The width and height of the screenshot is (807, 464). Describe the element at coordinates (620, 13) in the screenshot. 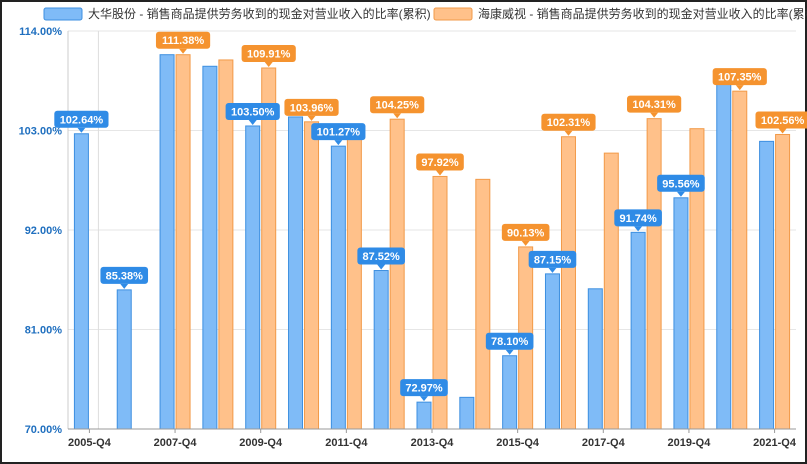

I see `legend-item-1: 海康威视 - 销售商品提供劳务收到的现金对营业收入的比率(累积)` at that location.